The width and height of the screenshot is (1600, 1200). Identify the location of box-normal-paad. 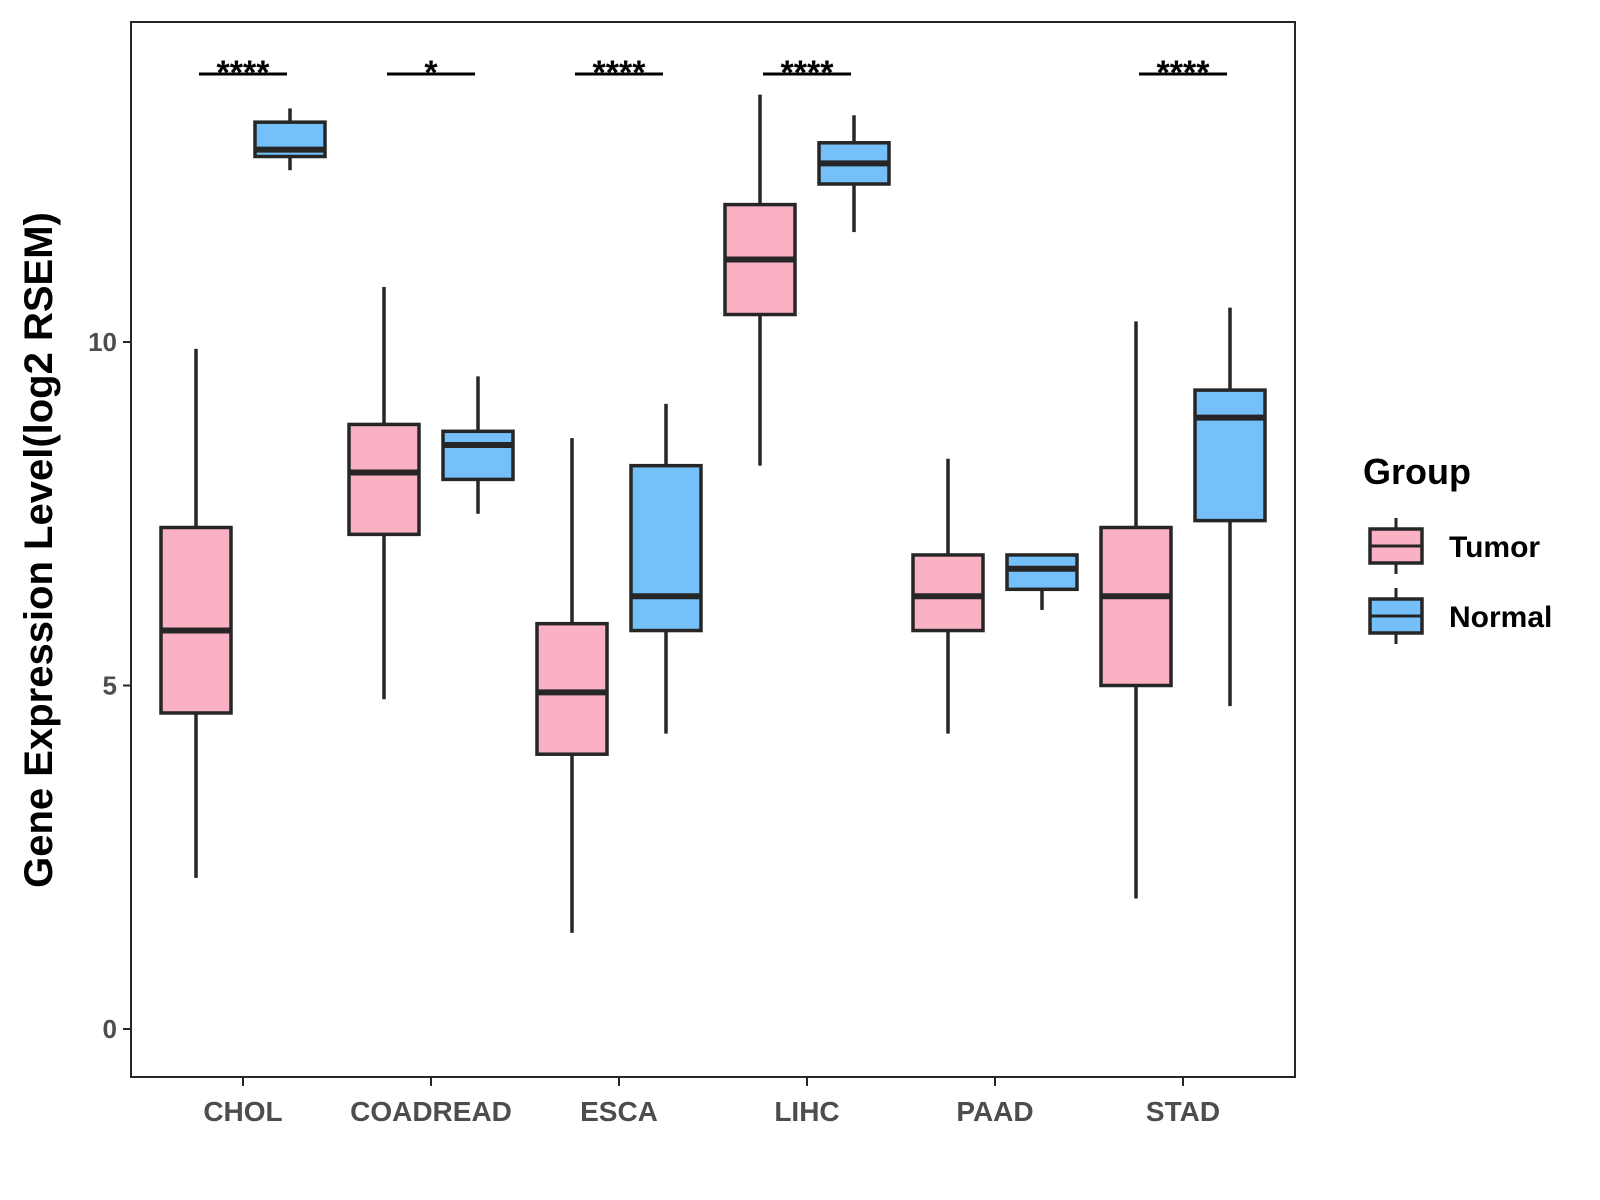
(1042, 581).